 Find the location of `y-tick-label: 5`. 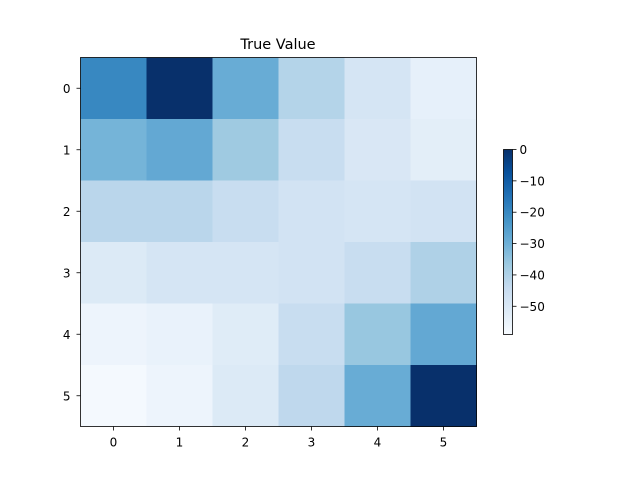

y-tick-label: 5 is located at coordinates (67, 396).